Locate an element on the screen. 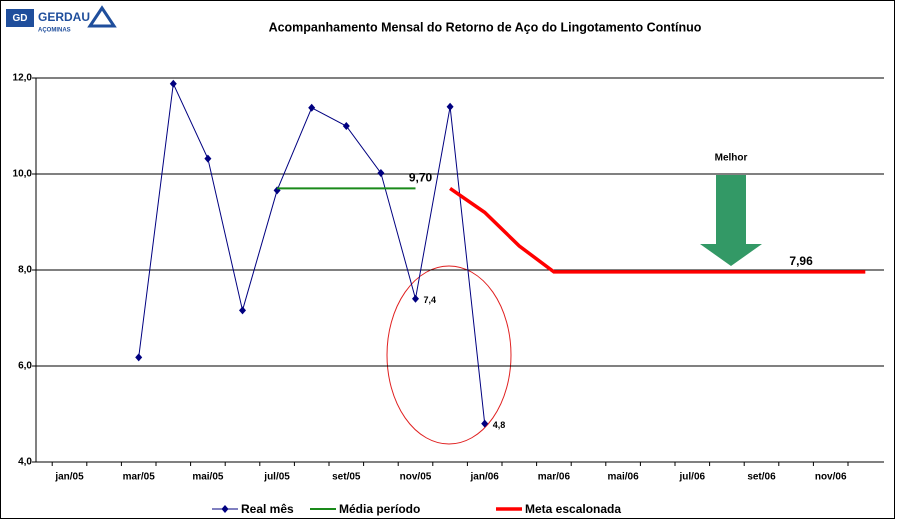  y-tick-label: 10,0 is located at coordinates (23, 174).